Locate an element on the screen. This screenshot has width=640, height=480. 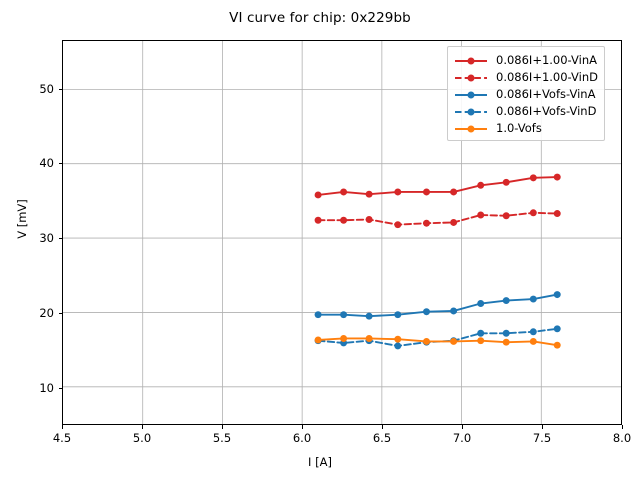
y-tick-label: 10 is located at coordinates (46, 387).